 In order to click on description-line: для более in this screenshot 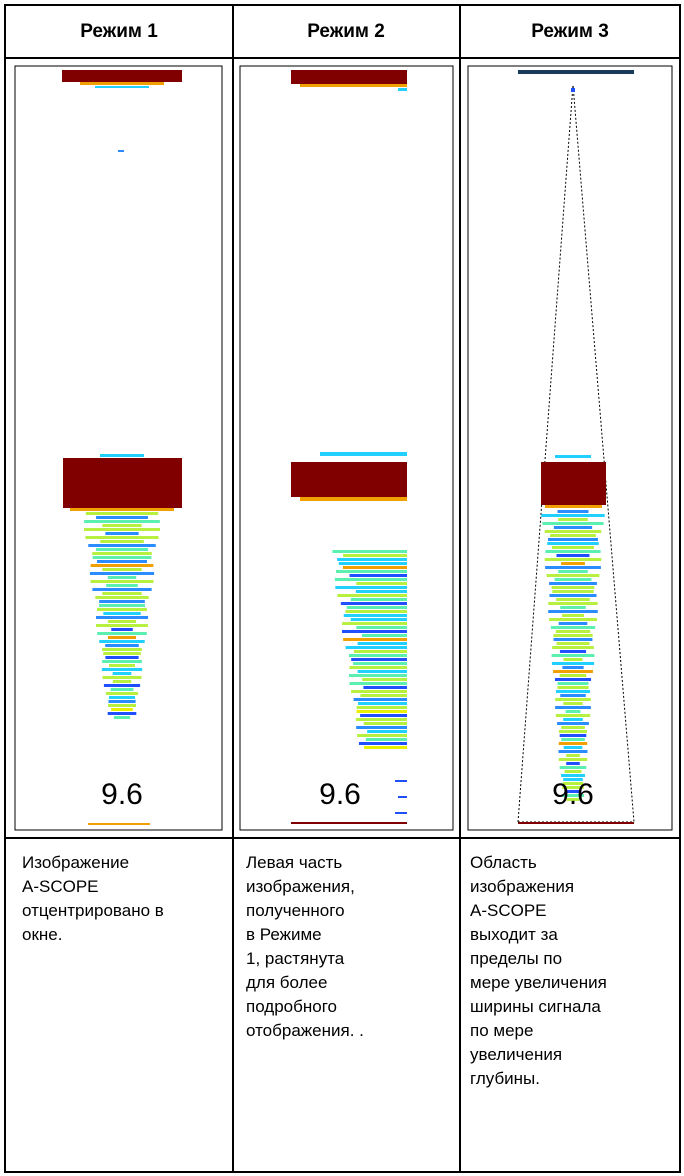, I will do `click(286, 982)`.